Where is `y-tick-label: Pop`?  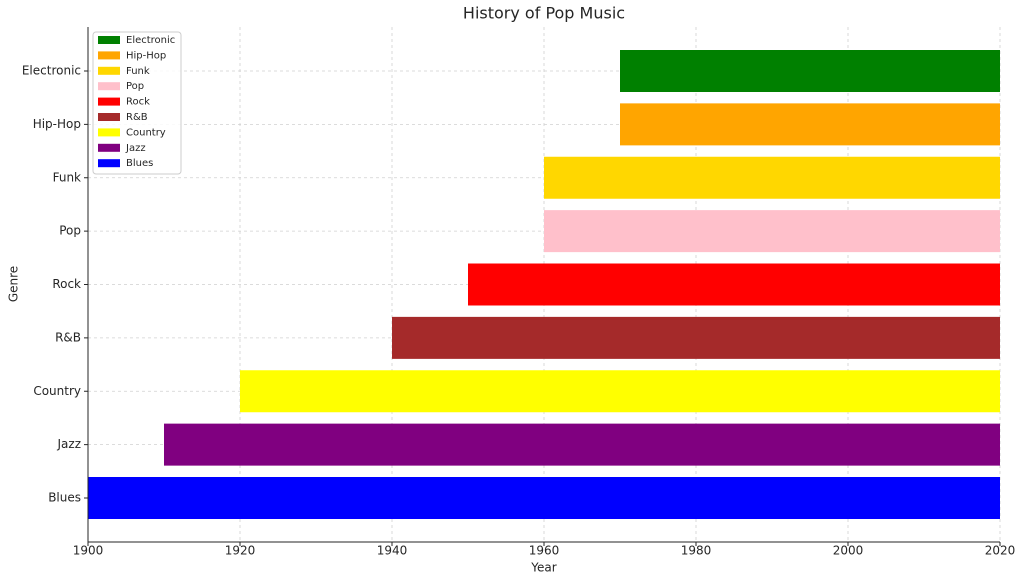
y-tick-label: Pop is located at coordinates (70, 231).